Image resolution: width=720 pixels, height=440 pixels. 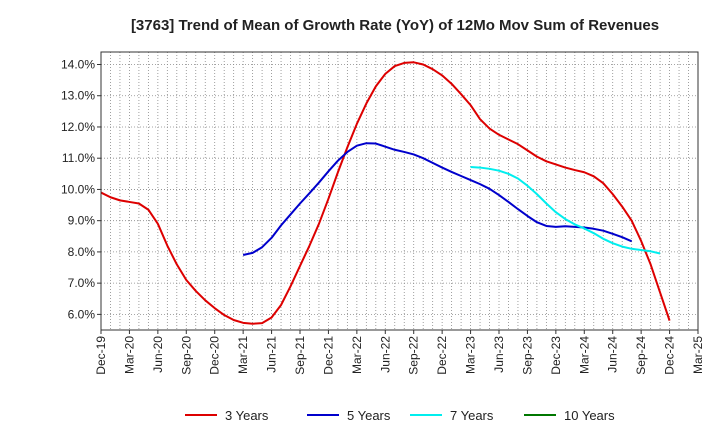 What do you see at coordinates (400, 415) in the screenshot?
I see `legend: 3 Years 5 Years 7 Years 10 Years` at bounding box center [400, 415].